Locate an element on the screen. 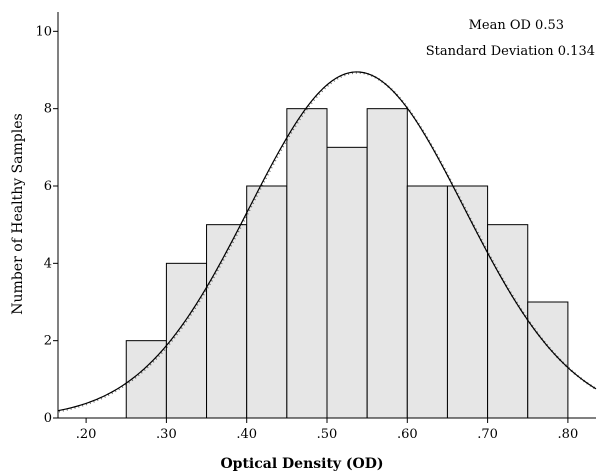 This screenshot has width=601, height=475. x-tick-label.80: .80 is located at coordinates (568, 434).